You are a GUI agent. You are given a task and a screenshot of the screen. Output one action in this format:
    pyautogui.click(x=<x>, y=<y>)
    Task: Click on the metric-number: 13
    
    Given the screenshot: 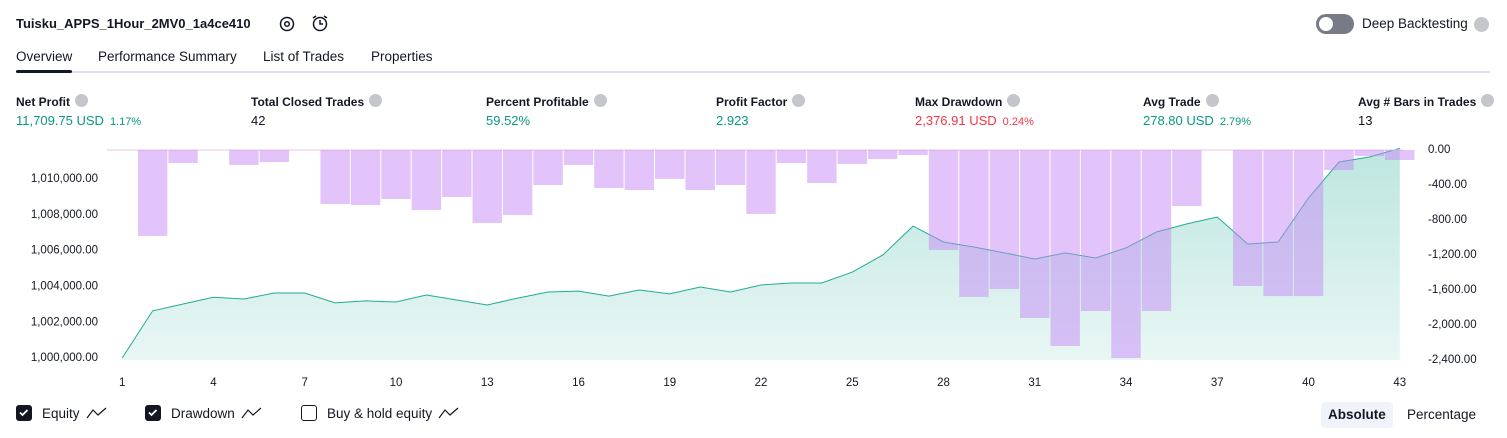 What is the action you would take?
    pyautogui.click(x=1365, y=120)
    